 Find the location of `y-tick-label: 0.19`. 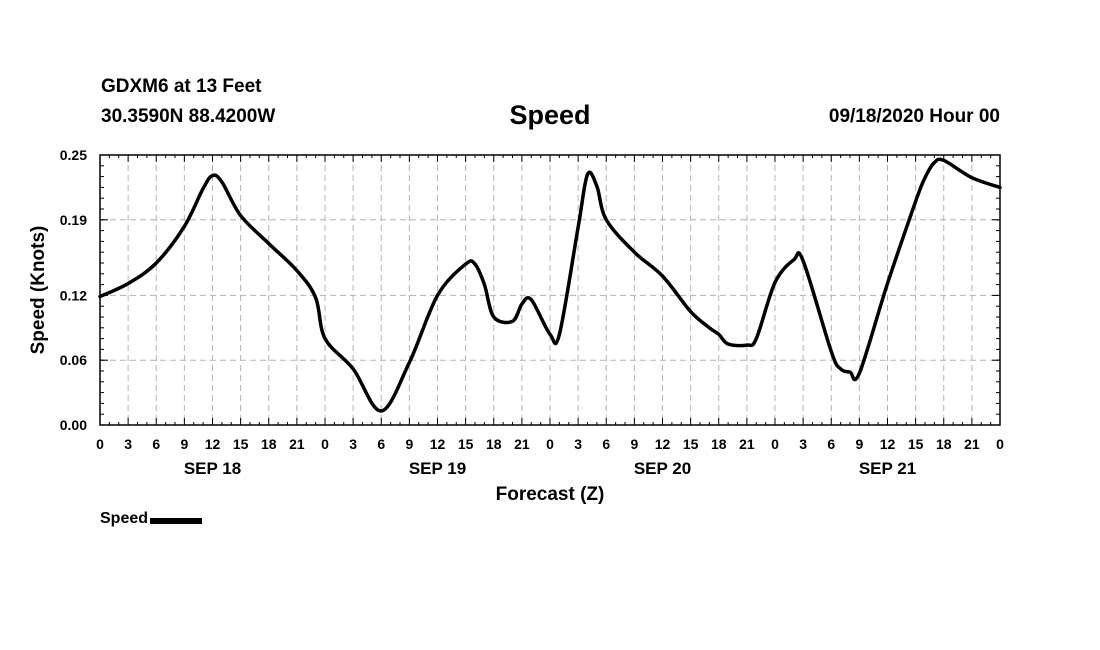

y-tick-label: 0.19 is located at coordinates (73, 220).